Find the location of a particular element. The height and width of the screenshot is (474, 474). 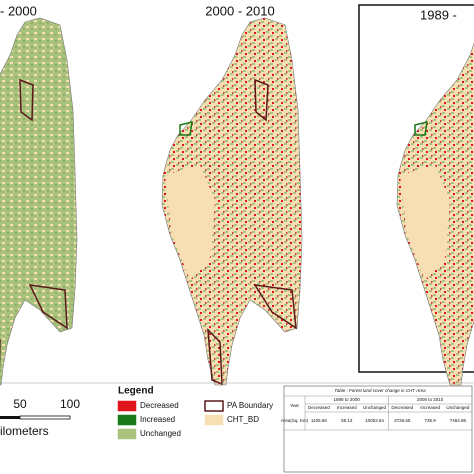

scale-unit: ilometers is located at coordinates (24, 431).